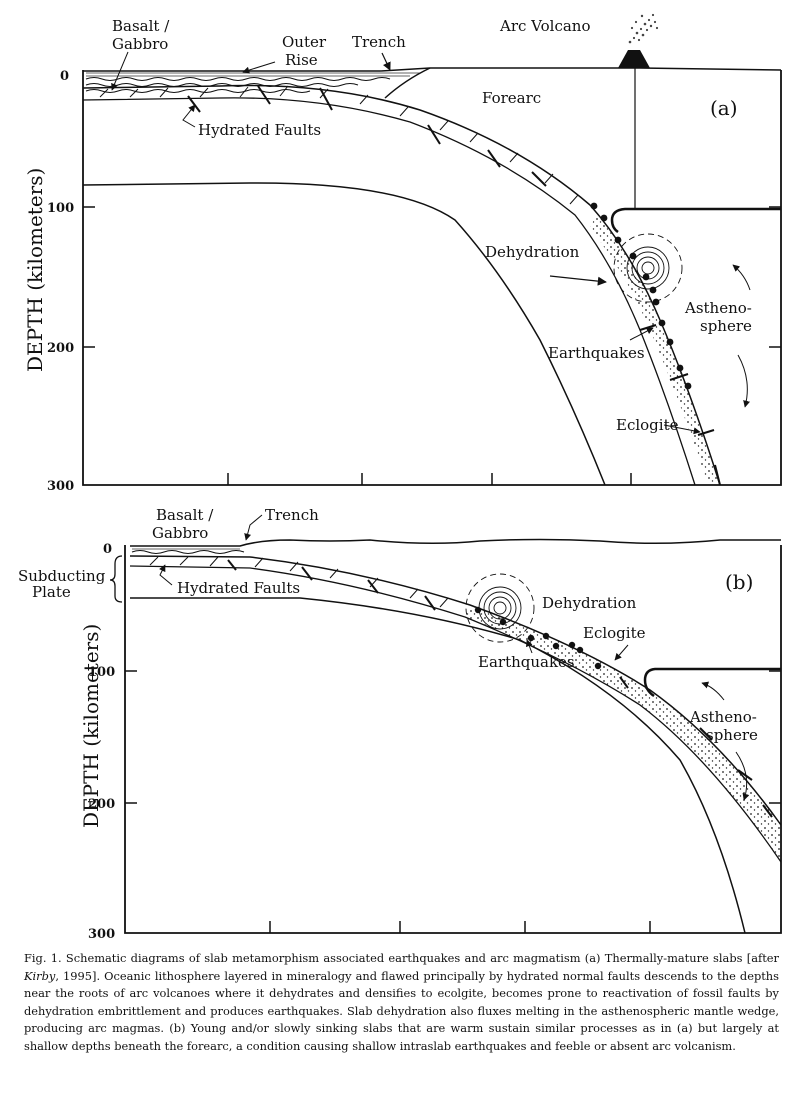  Describe the element at coordinates (379, 42) in the screenshot. I see `label-trench-a: Trench` at that location.